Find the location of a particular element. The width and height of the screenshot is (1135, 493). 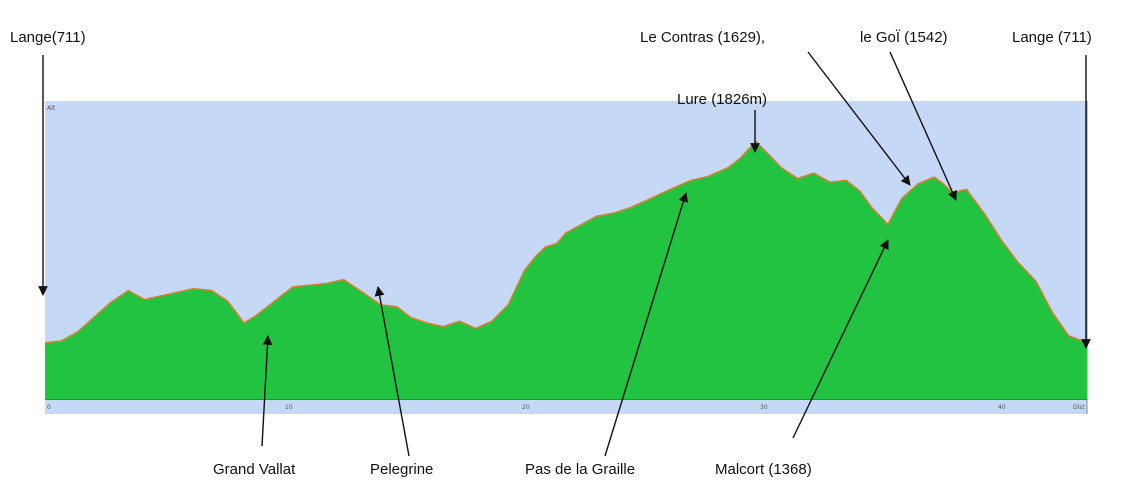

annotation-label: Pelegrine is located at coordinates (401, 469).